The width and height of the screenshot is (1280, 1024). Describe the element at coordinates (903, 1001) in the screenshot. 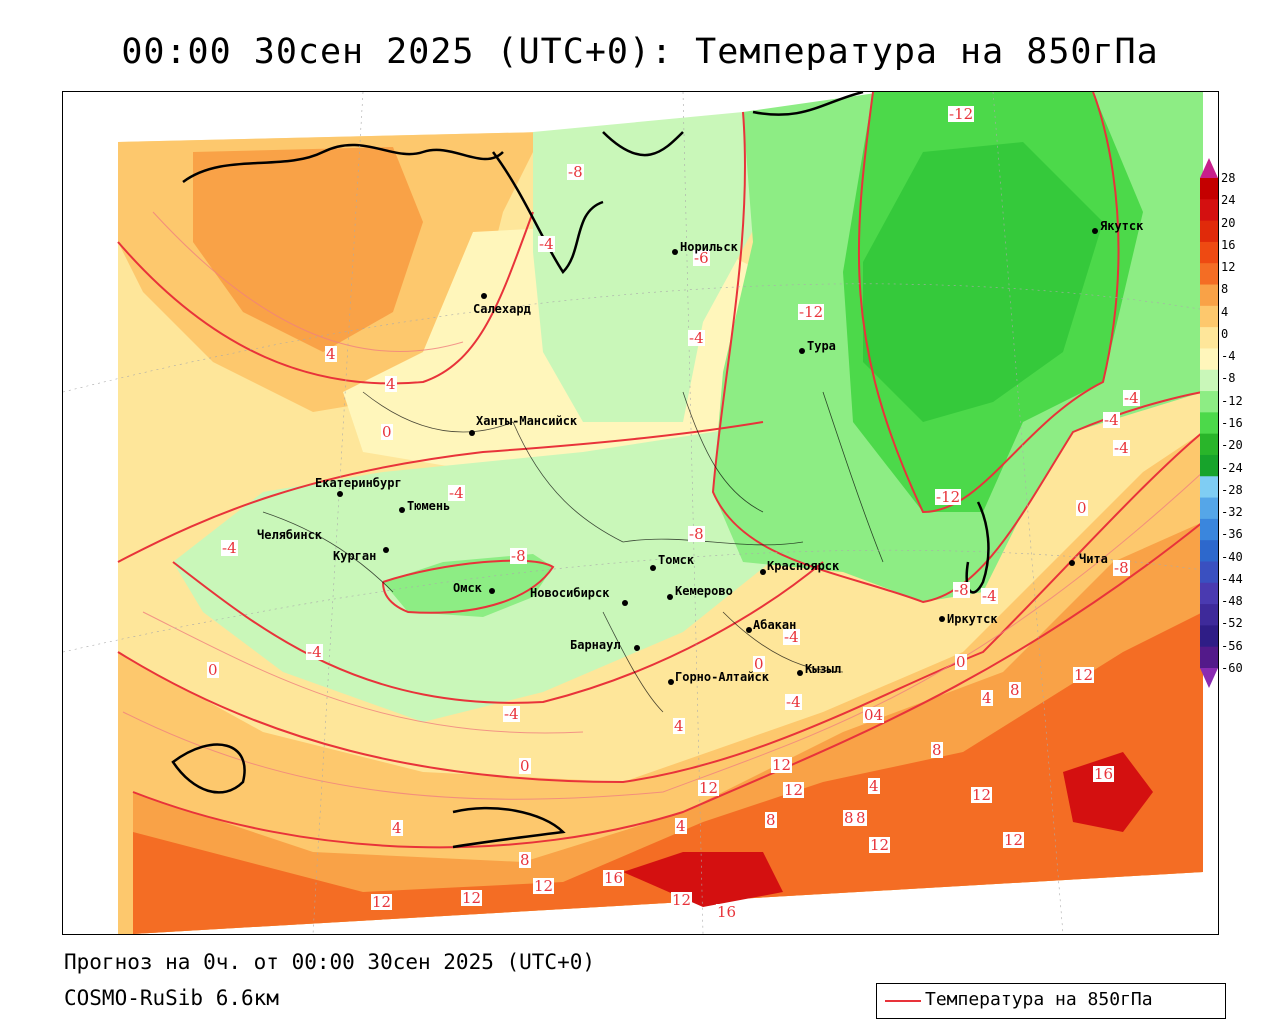

I see `legend-line-swatch` at that location.